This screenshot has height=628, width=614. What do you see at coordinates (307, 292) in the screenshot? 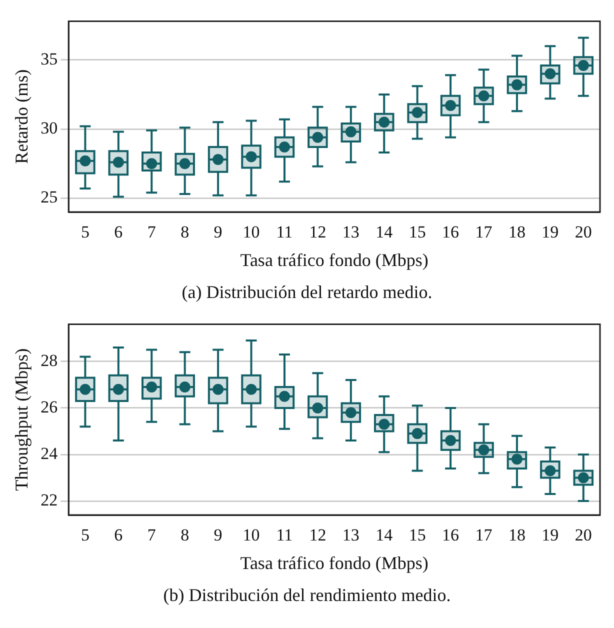
I see `text: (a) Distribución del retardo medio.` at bounding box center [307, 292].